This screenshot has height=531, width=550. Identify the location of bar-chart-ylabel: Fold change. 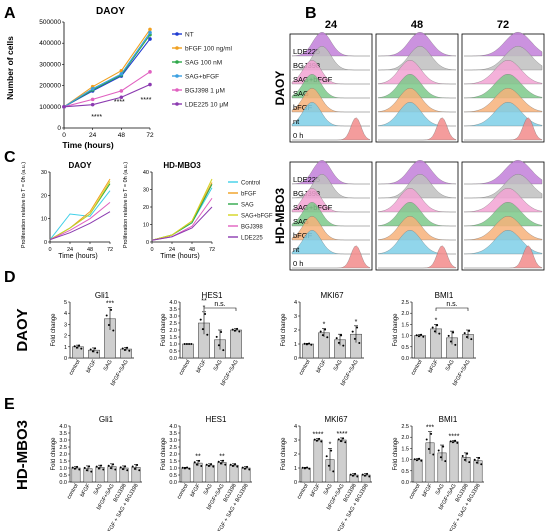
(396, 454).